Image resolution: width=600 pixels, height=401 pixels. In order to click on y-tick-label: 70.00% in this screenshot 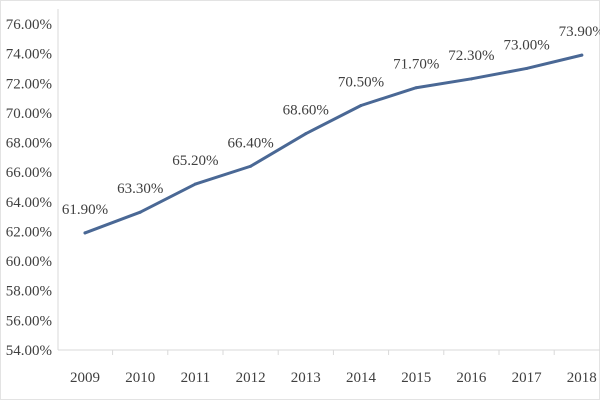, I will do `click(29, 114)`.